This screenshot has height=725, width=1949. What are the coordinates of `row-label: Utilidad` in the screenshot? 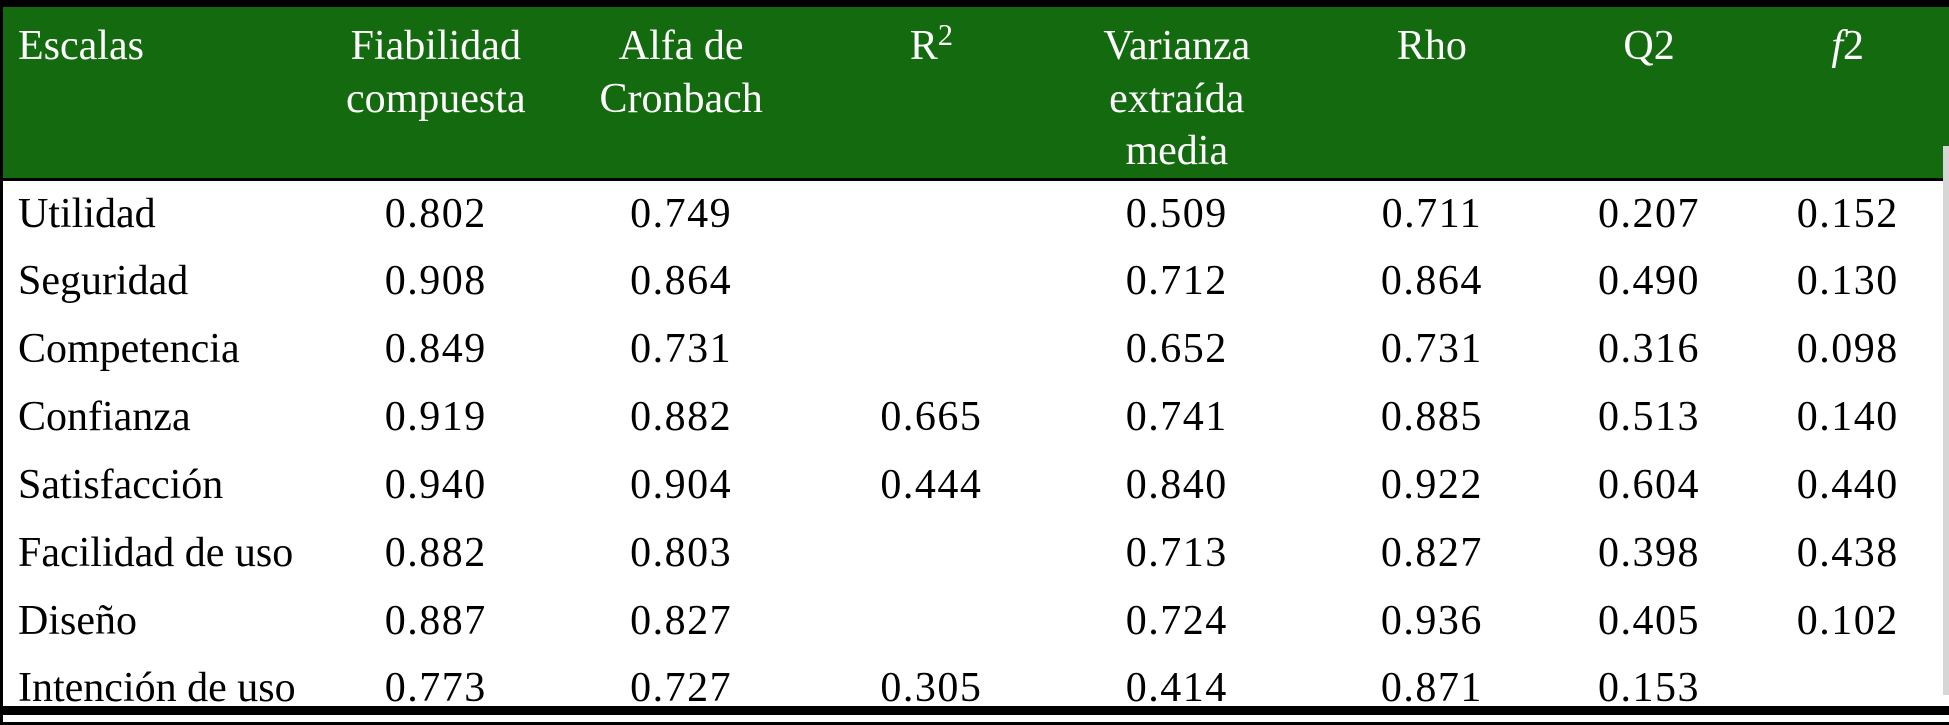 It's located at (166, 213).